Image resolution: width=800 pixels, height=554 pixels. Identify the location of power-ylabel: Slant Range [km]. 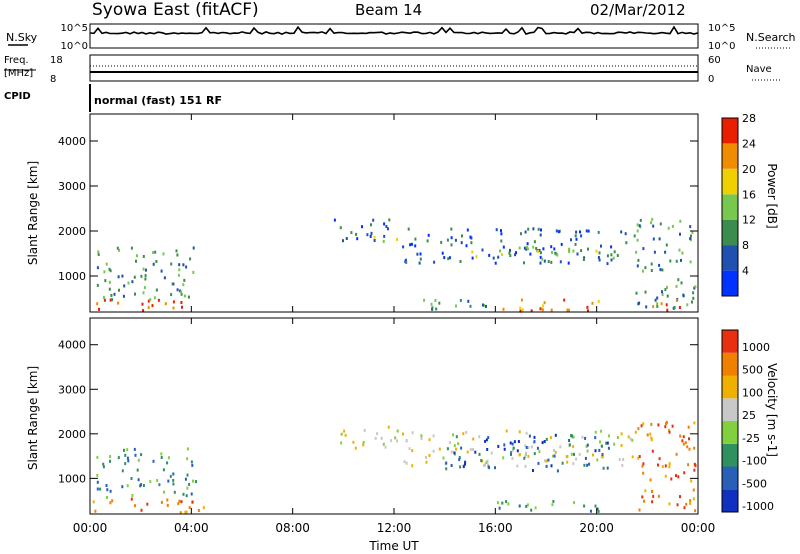
(33, 213).